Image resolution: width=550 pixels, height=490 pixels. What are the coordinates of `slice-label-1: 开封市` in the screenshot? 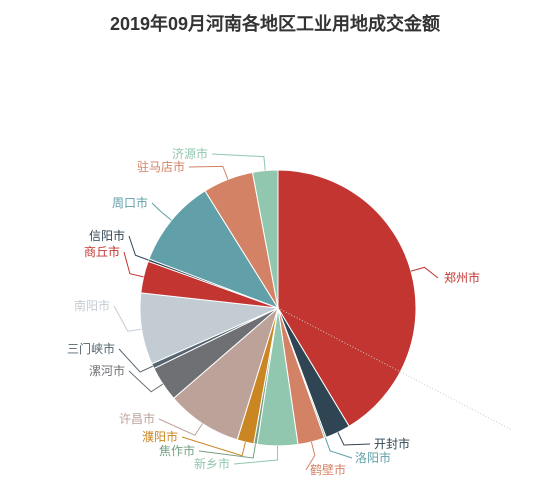 It's located at (392, 443).